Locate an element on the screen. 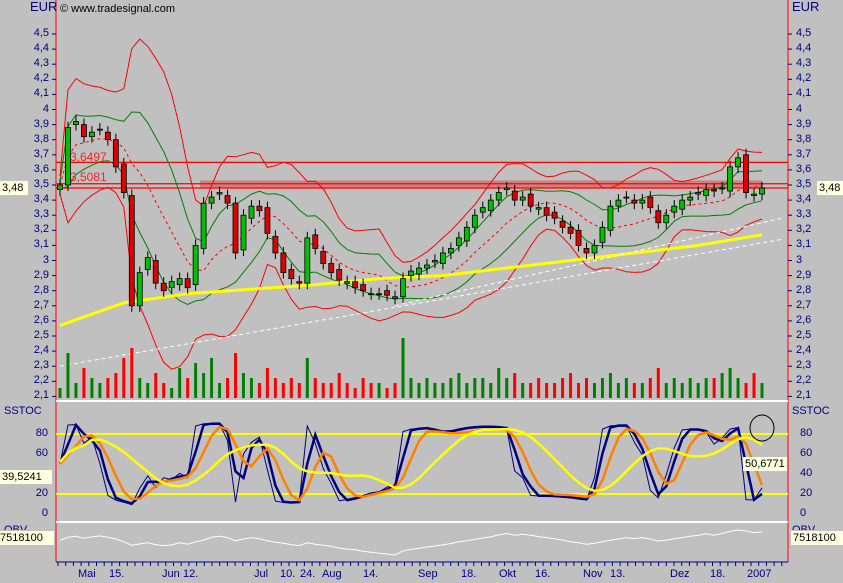 Image resolution: width=843 pixels, height=583 pixels. price-tick-label: 3,9 is located at coordinates (804, 123).